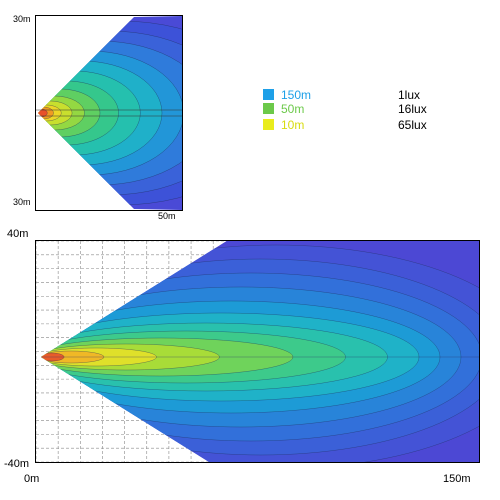 The image size is (500, 500). I want to click on top-beam-svg, so click(109, 113).